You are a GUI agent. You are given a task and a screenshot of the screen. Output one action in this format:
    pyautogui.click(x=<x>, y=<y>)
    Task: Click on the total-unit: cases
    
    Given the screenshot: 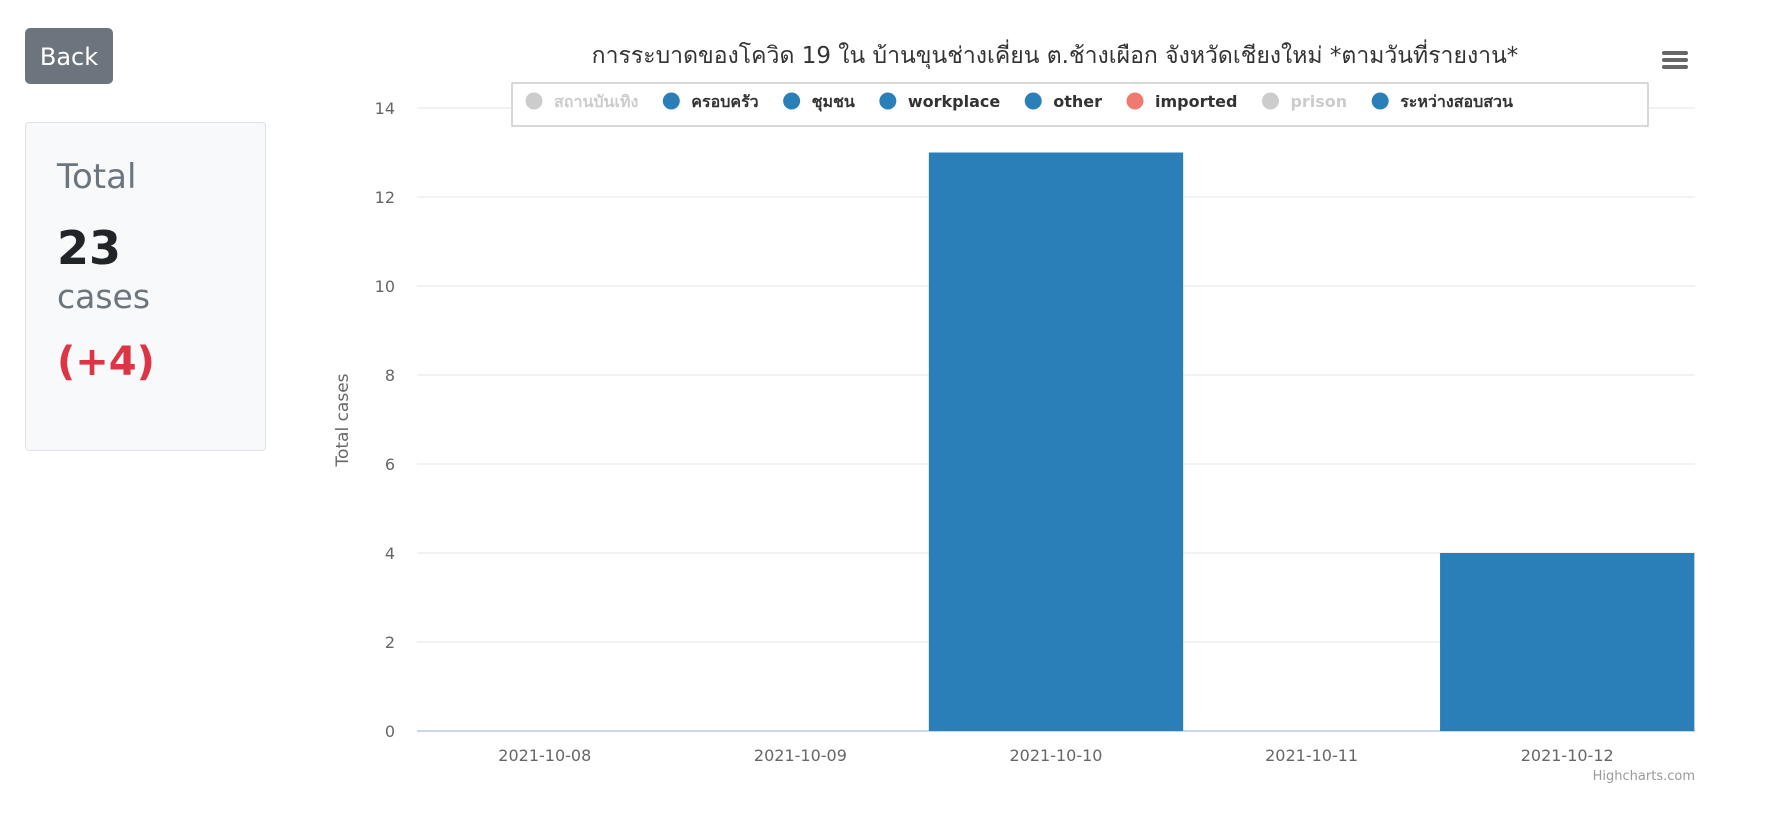 What is the action you would take?
    pyautogui.click(x=104, y=296)
    